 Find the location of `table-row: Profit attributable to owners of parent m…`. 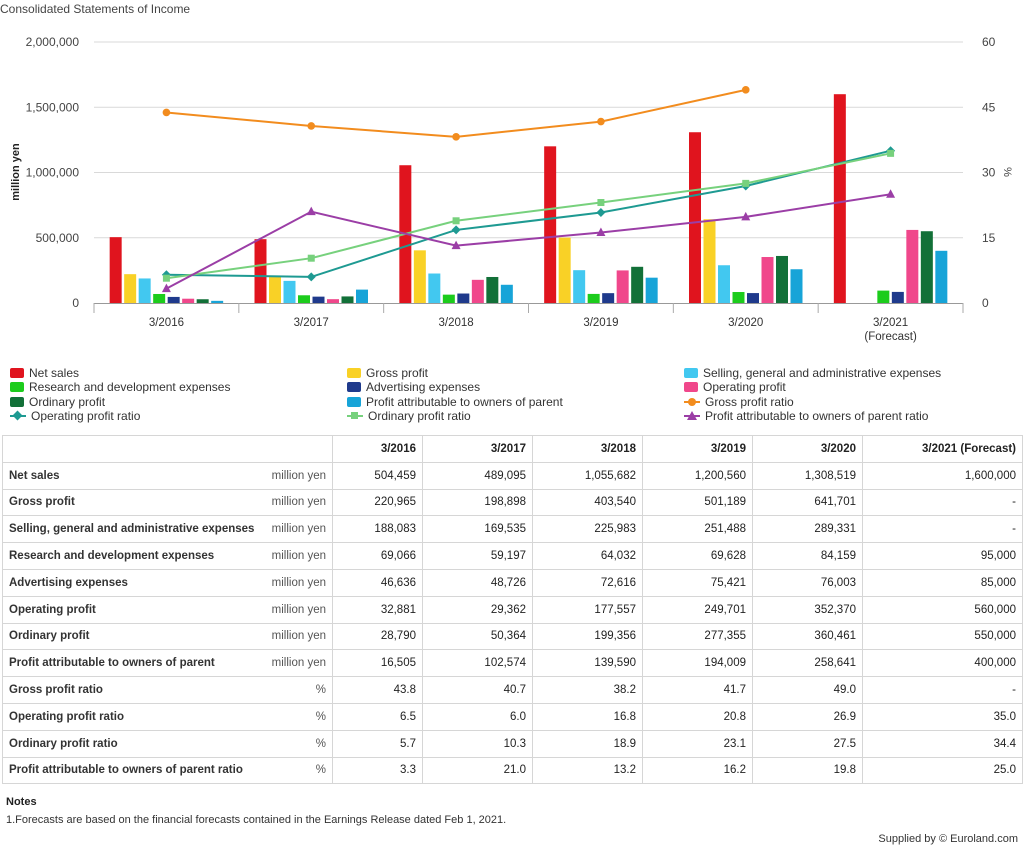

table-row: Profit attributable to owners of parent m… is located at coordinates (512, 663).